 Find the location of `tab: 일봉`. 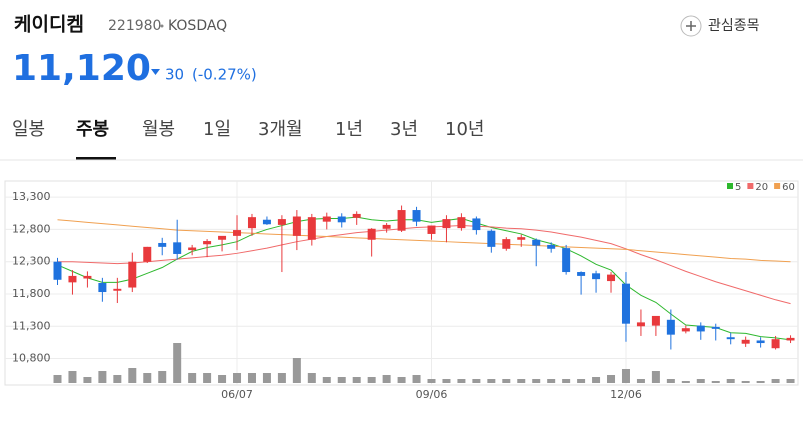

tab: 일봉 is located at coordinates (28, 129).